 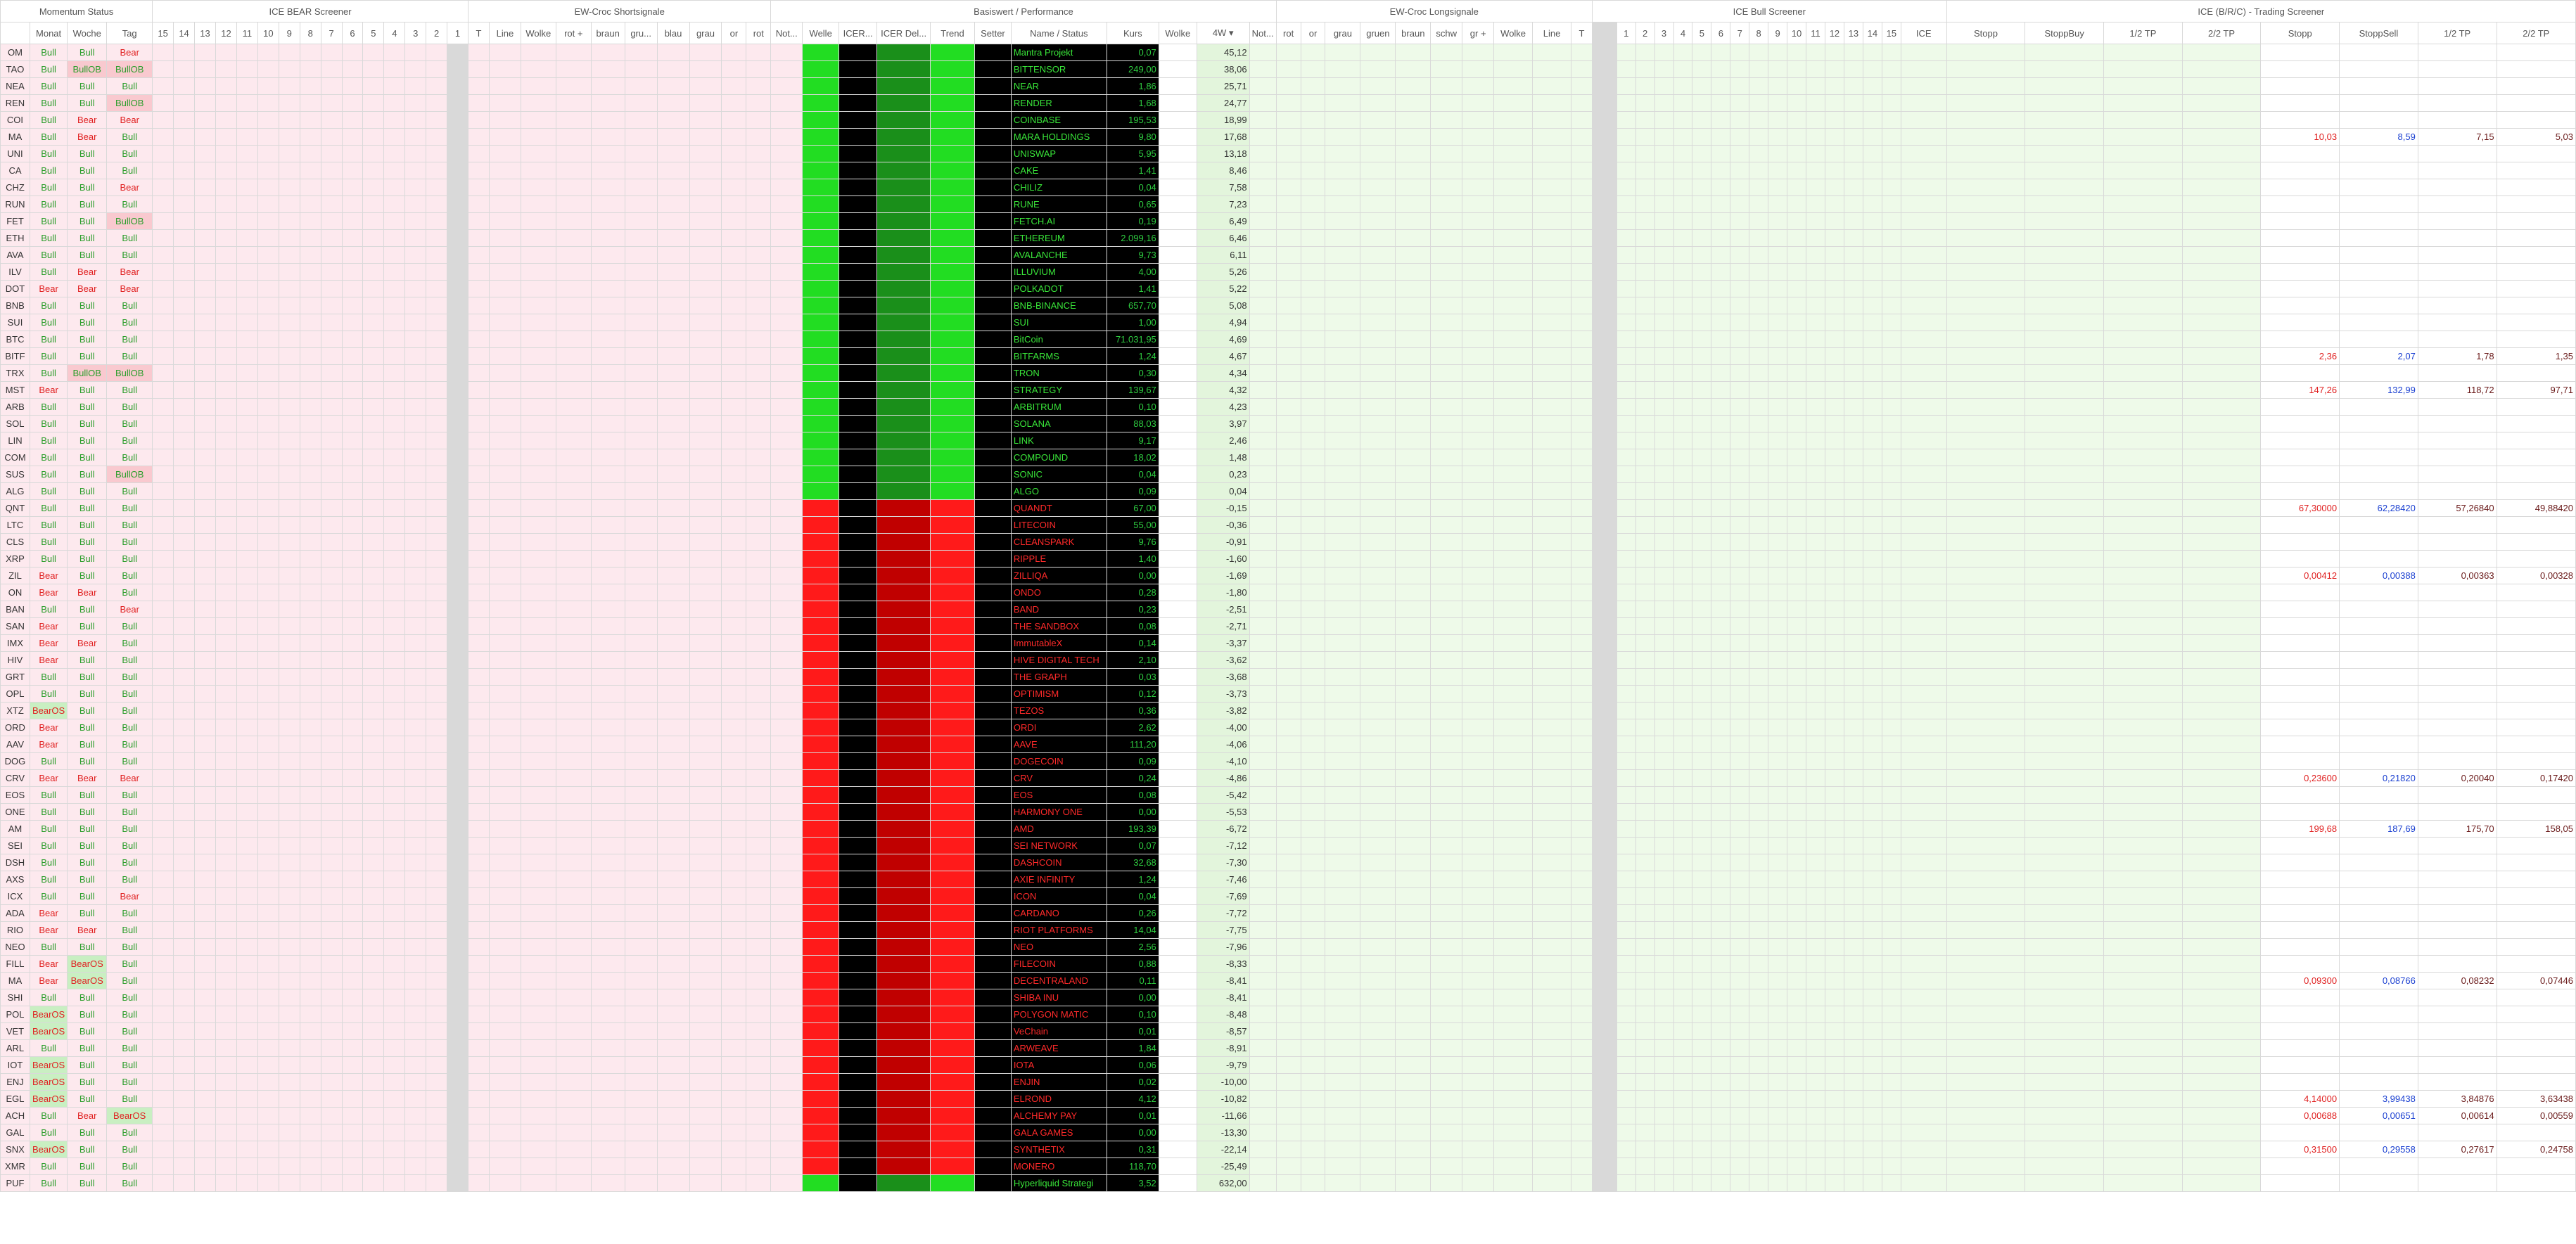 I want to click on perf-4w: 4,23, so click(x=1223, y=407).